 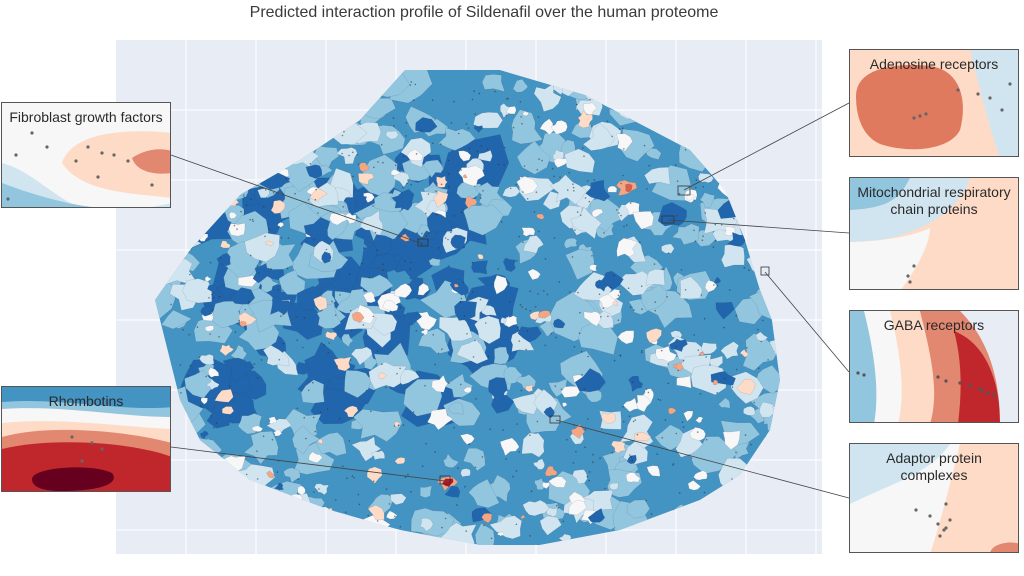 I want to click on inset-label: Rhombotins, so click(x=86, y=401).